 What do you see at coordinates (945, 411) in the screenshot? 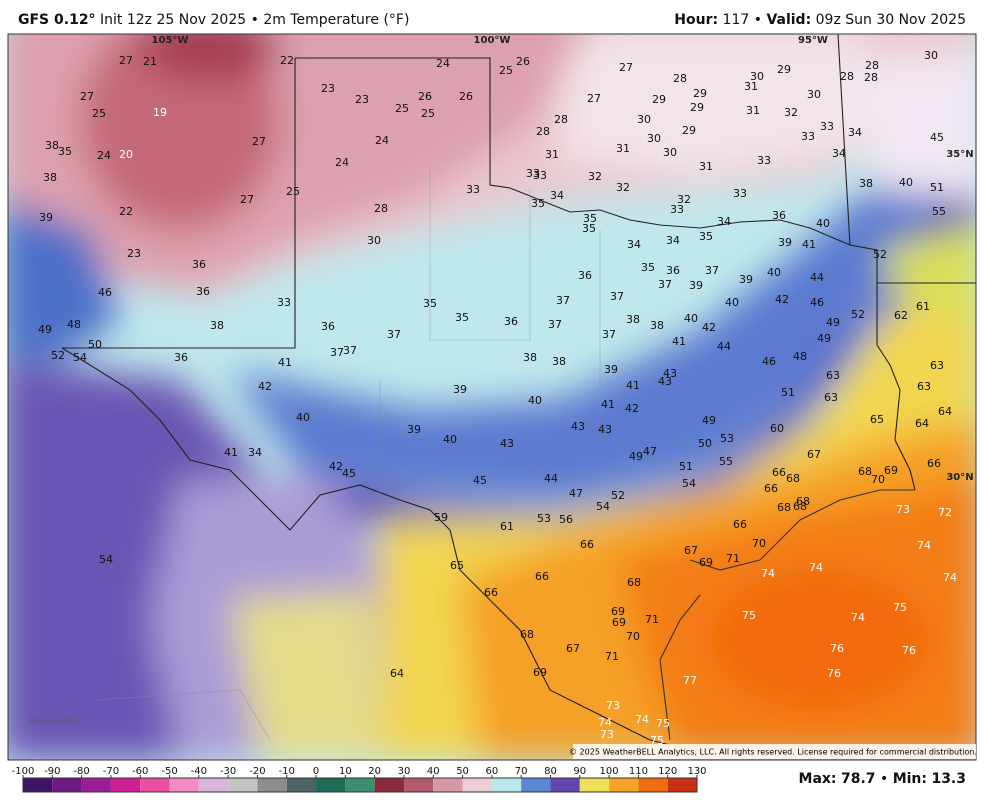
I see `station-value: 64` at bounding box center [945, 411].